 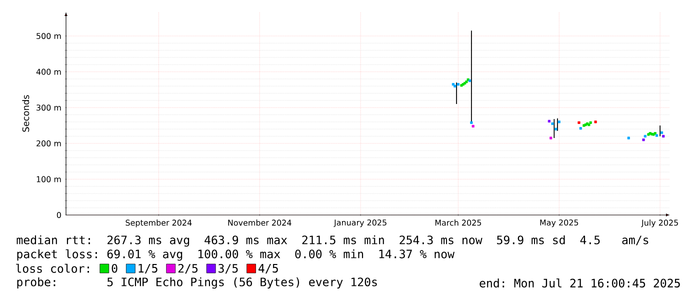 I want to click on legend-label: 3/5, so click(x=228, y=269).